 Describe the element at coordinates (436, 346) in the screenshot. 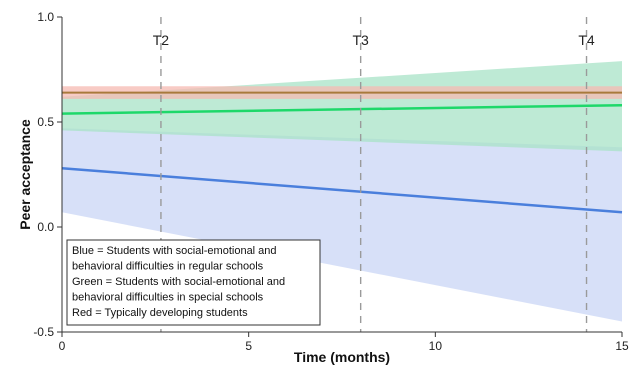

I see `x-tick-label: 10` at that location.